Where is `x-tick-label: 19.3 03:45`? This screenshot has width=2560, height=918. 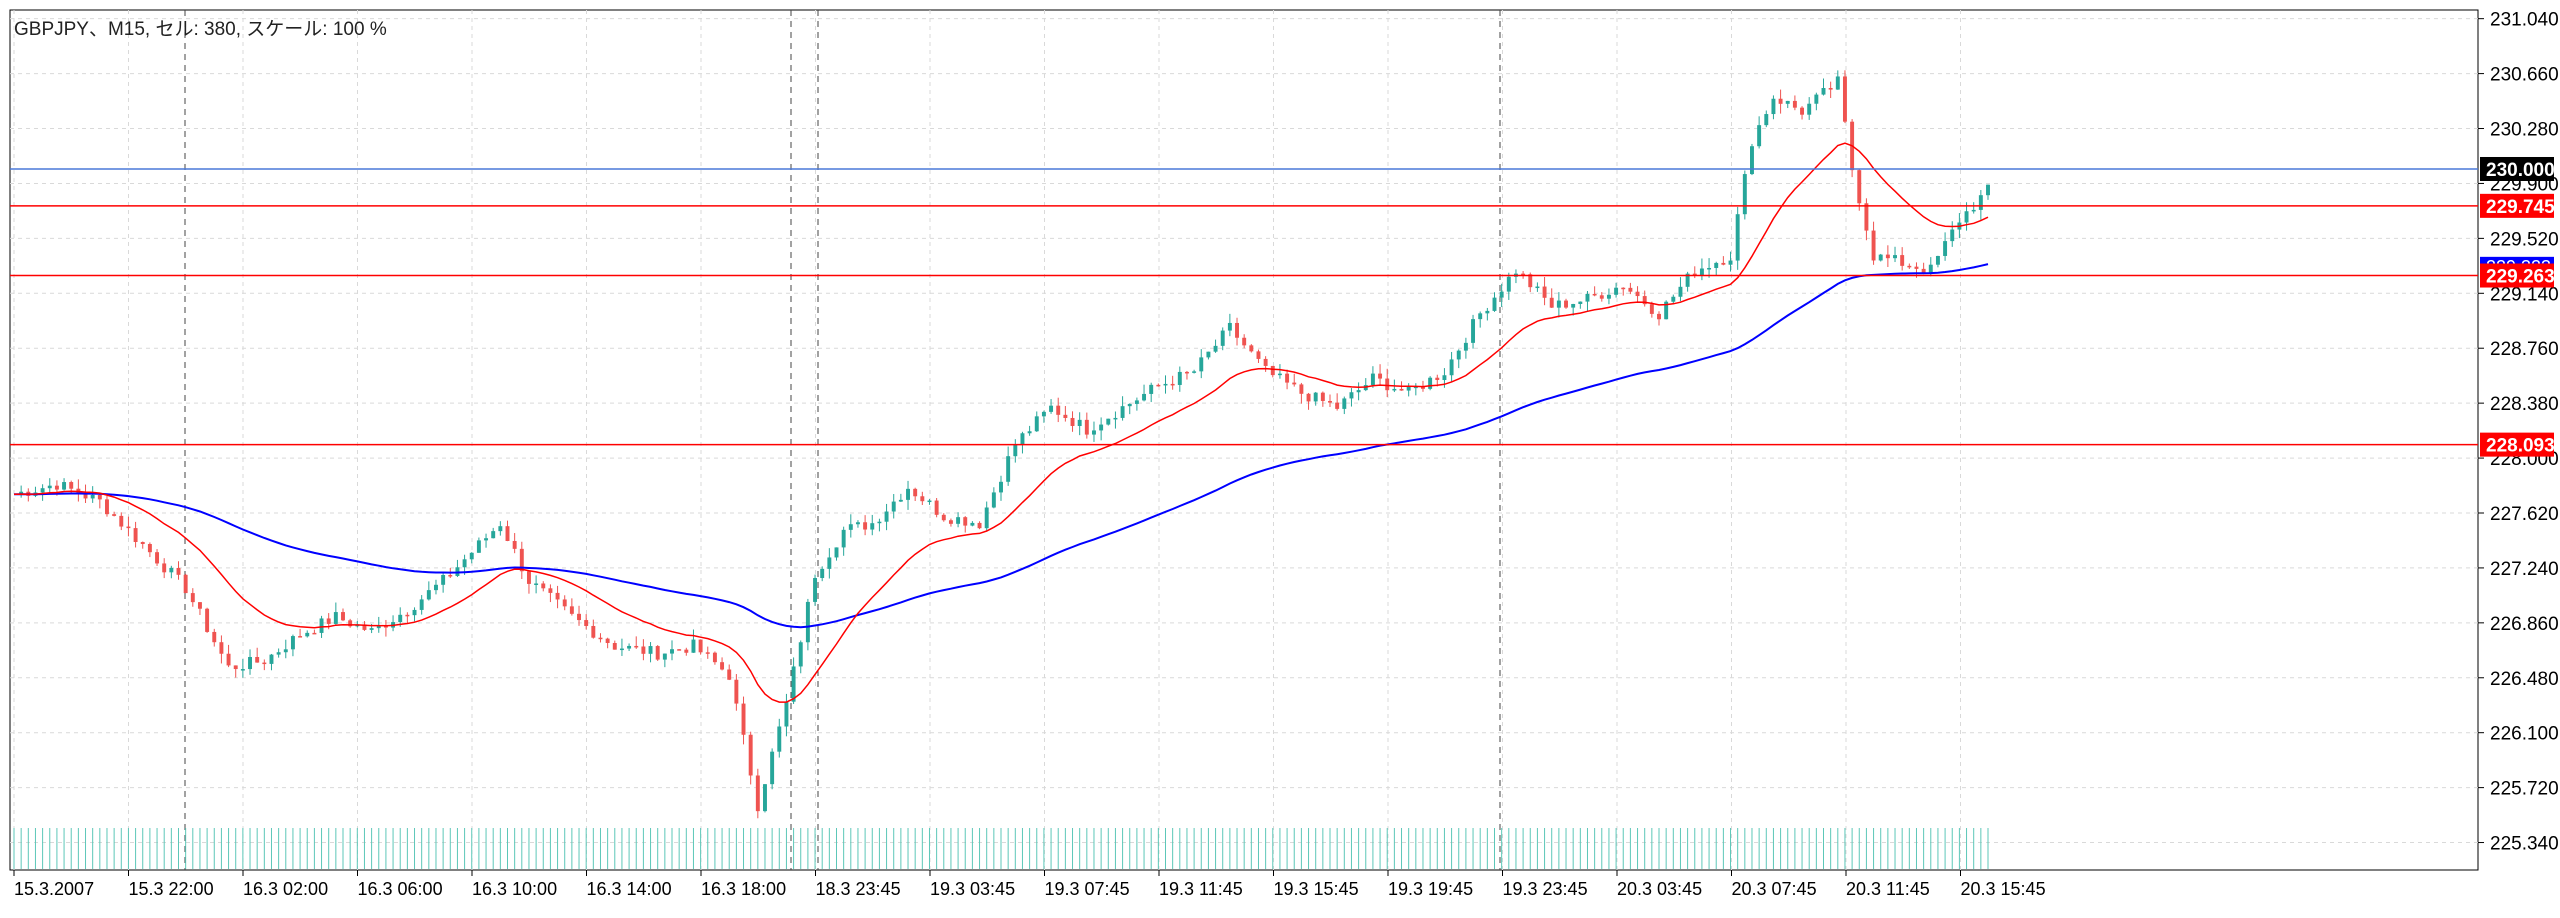
x-tick-label: 19.3 03:45 is located at coordinates (972, 889).